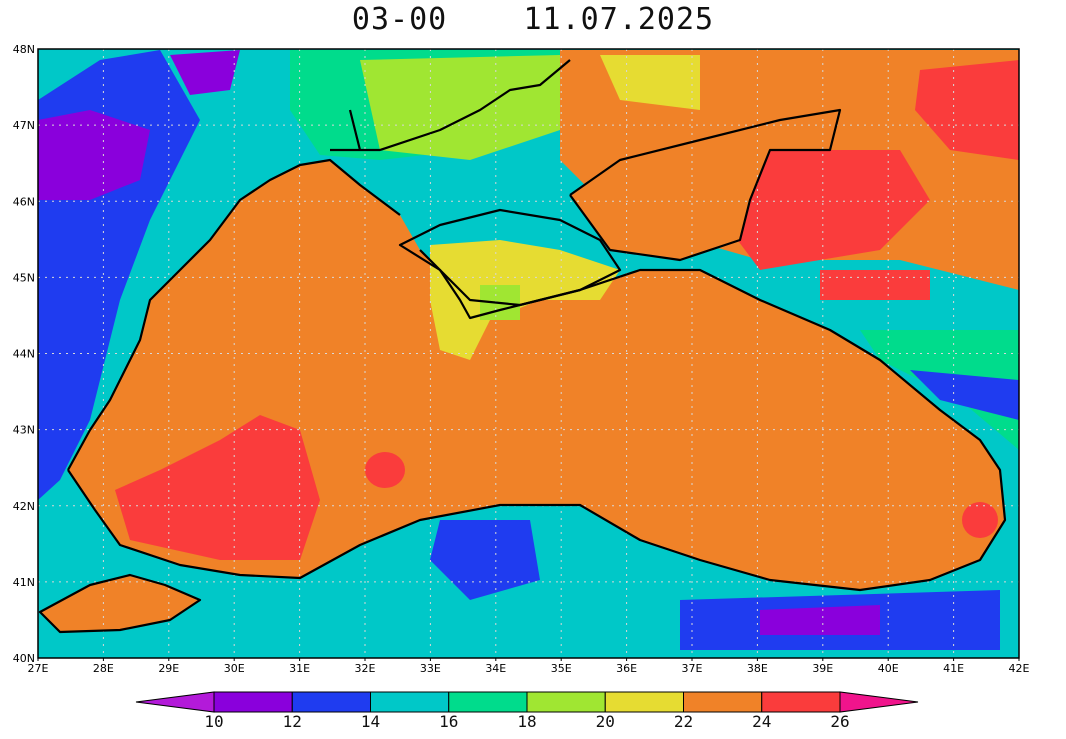  What do you see at coordinates (967, 110) in the screenshot?
I see `zone-26-northeast` at bounding box center [967, 110].